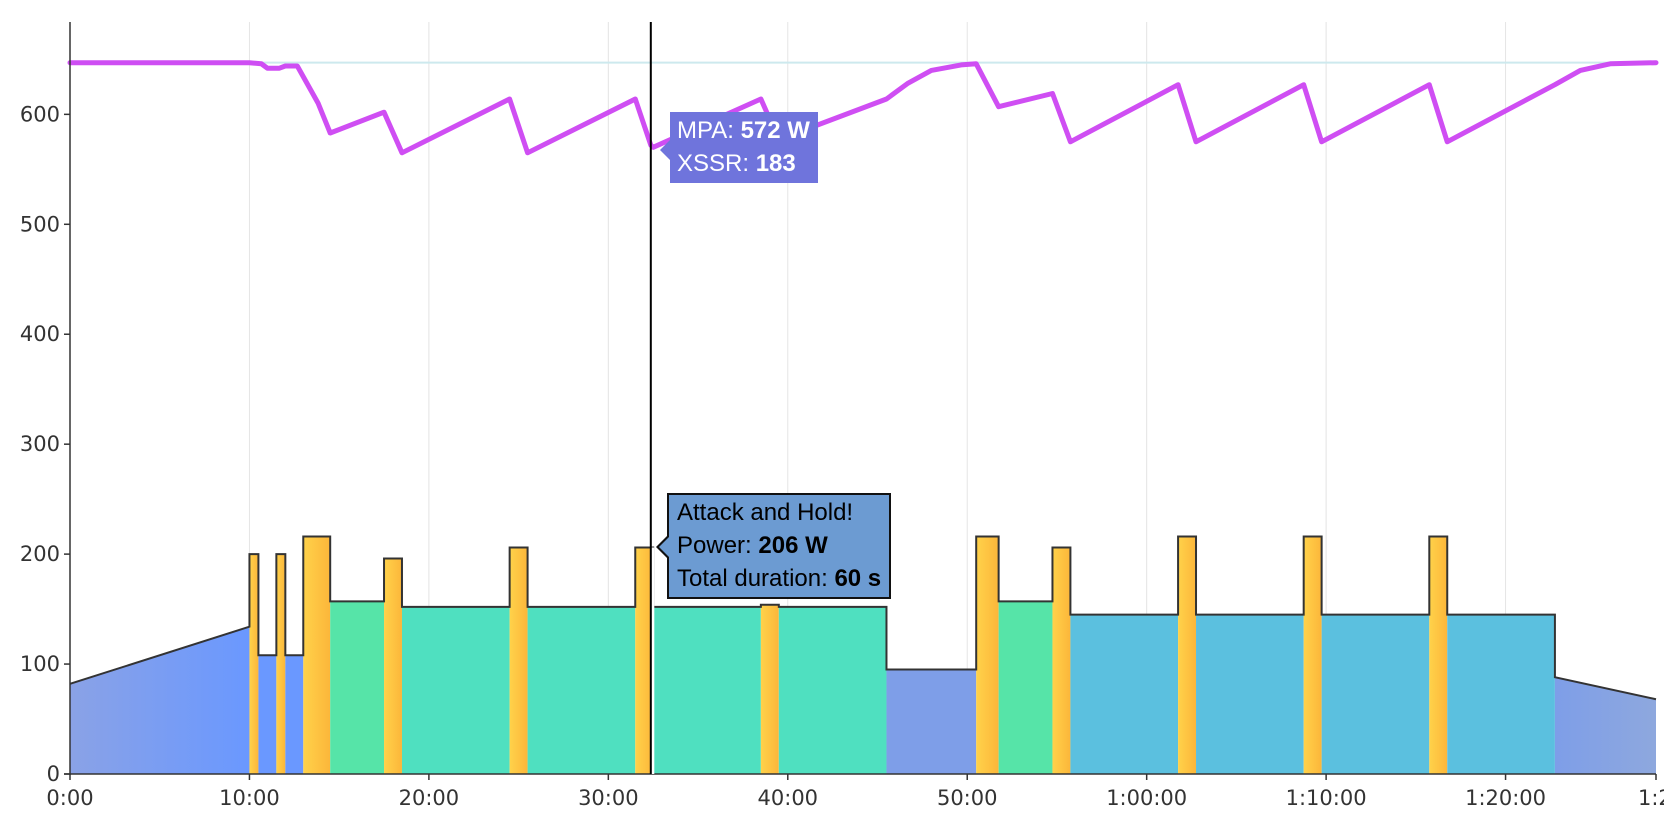 This screenshot has width=1664, height=828. I want to click on mpa-value: 572 W, so click(775, 130).